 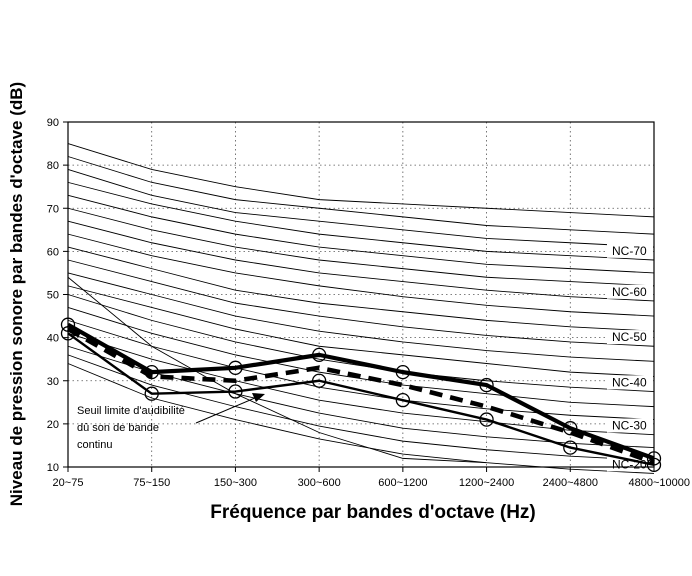 What do you see at coordinates (53, 339) in the screenshot?
I see `y-tick-label: 40` at bounding box center [53, 339].